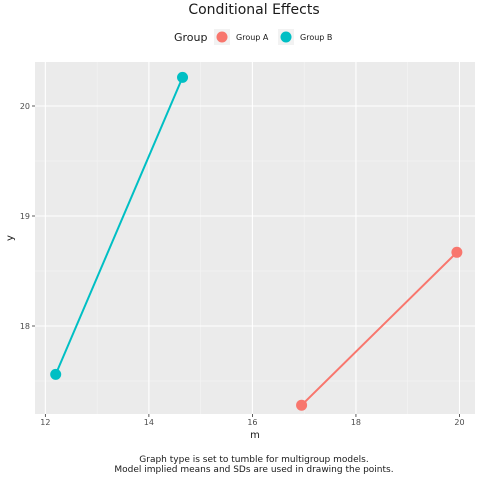  Describe the element at coordinates (356, 422) in the screenshot. I see `x-tick-label: 18` at that location.